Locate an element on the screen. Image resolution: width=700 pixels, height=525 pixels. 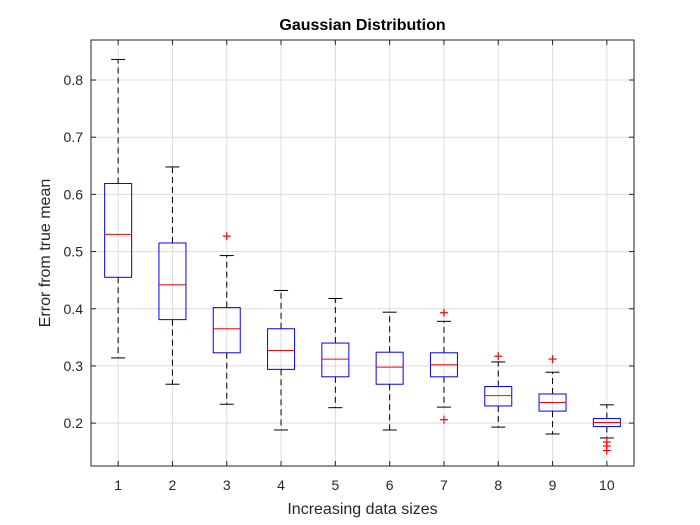
y-tick-label: 0.4 is located at coordinates (74, 309).